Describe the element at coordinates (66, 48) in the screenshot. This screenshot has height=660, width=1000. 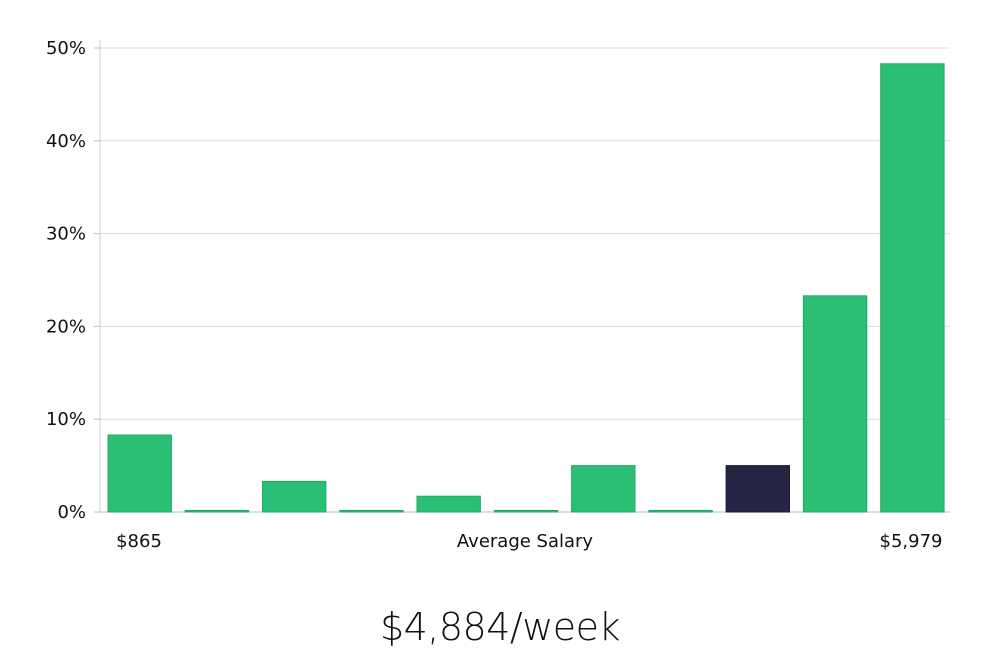
I see `y-tick-label: 50%` at that location.